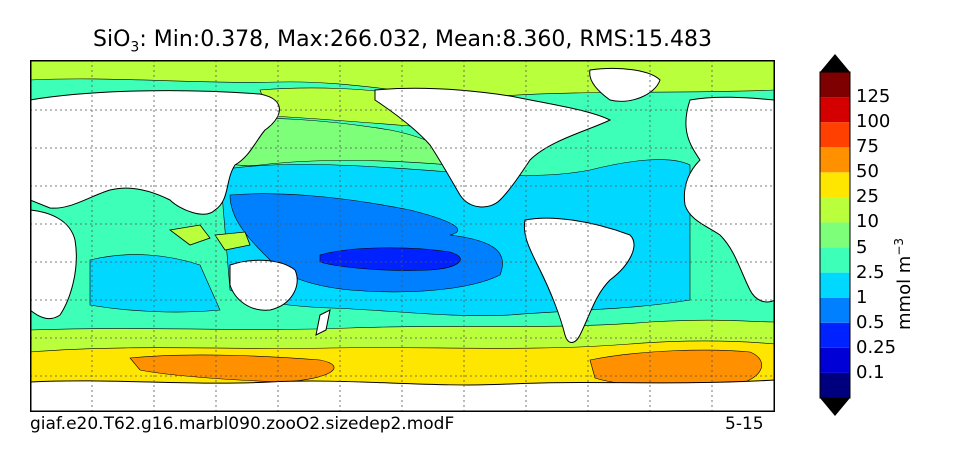 The height and width of the screenshot is (466, 964). I want to click on pacific-darkest-region, so click(390, 259).